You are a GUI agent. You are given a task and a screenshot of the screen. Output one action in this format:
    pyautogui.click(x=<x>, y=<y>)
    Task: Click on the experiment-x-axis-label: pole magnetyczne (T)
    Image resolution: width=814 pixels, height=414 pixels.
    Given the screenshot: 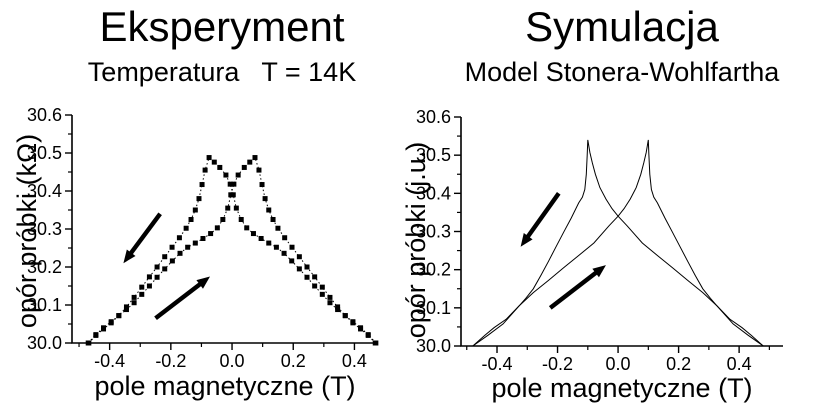 What is the action you would take?
    pyautogui.click(x=225, y=386)
    